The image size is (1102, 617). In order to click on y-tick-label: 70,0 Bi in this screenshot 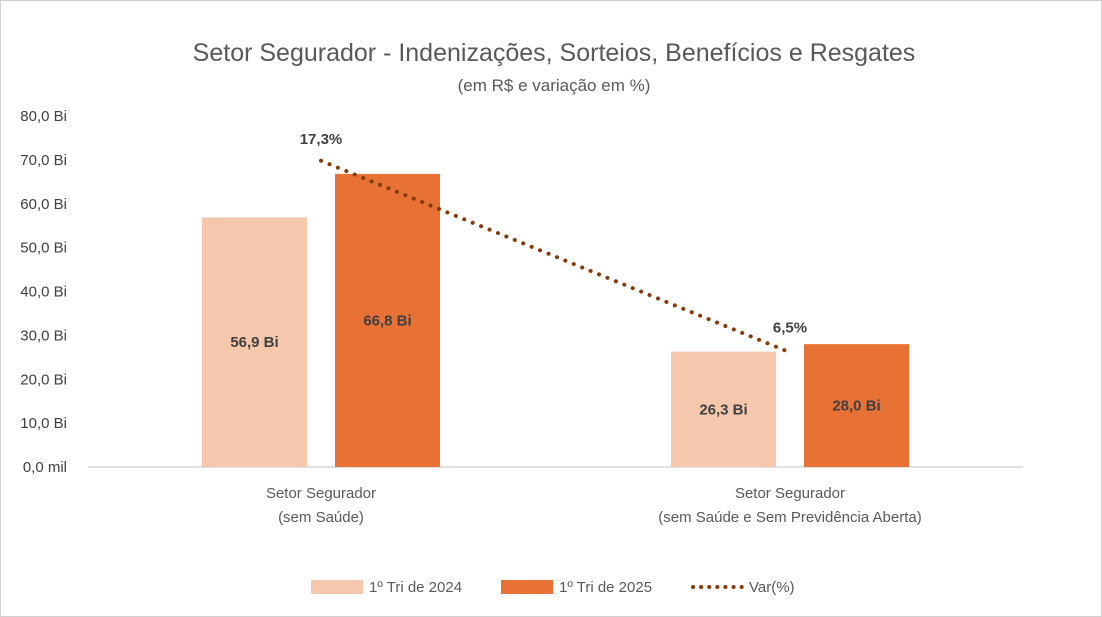, I will do `click(43, 160)`.